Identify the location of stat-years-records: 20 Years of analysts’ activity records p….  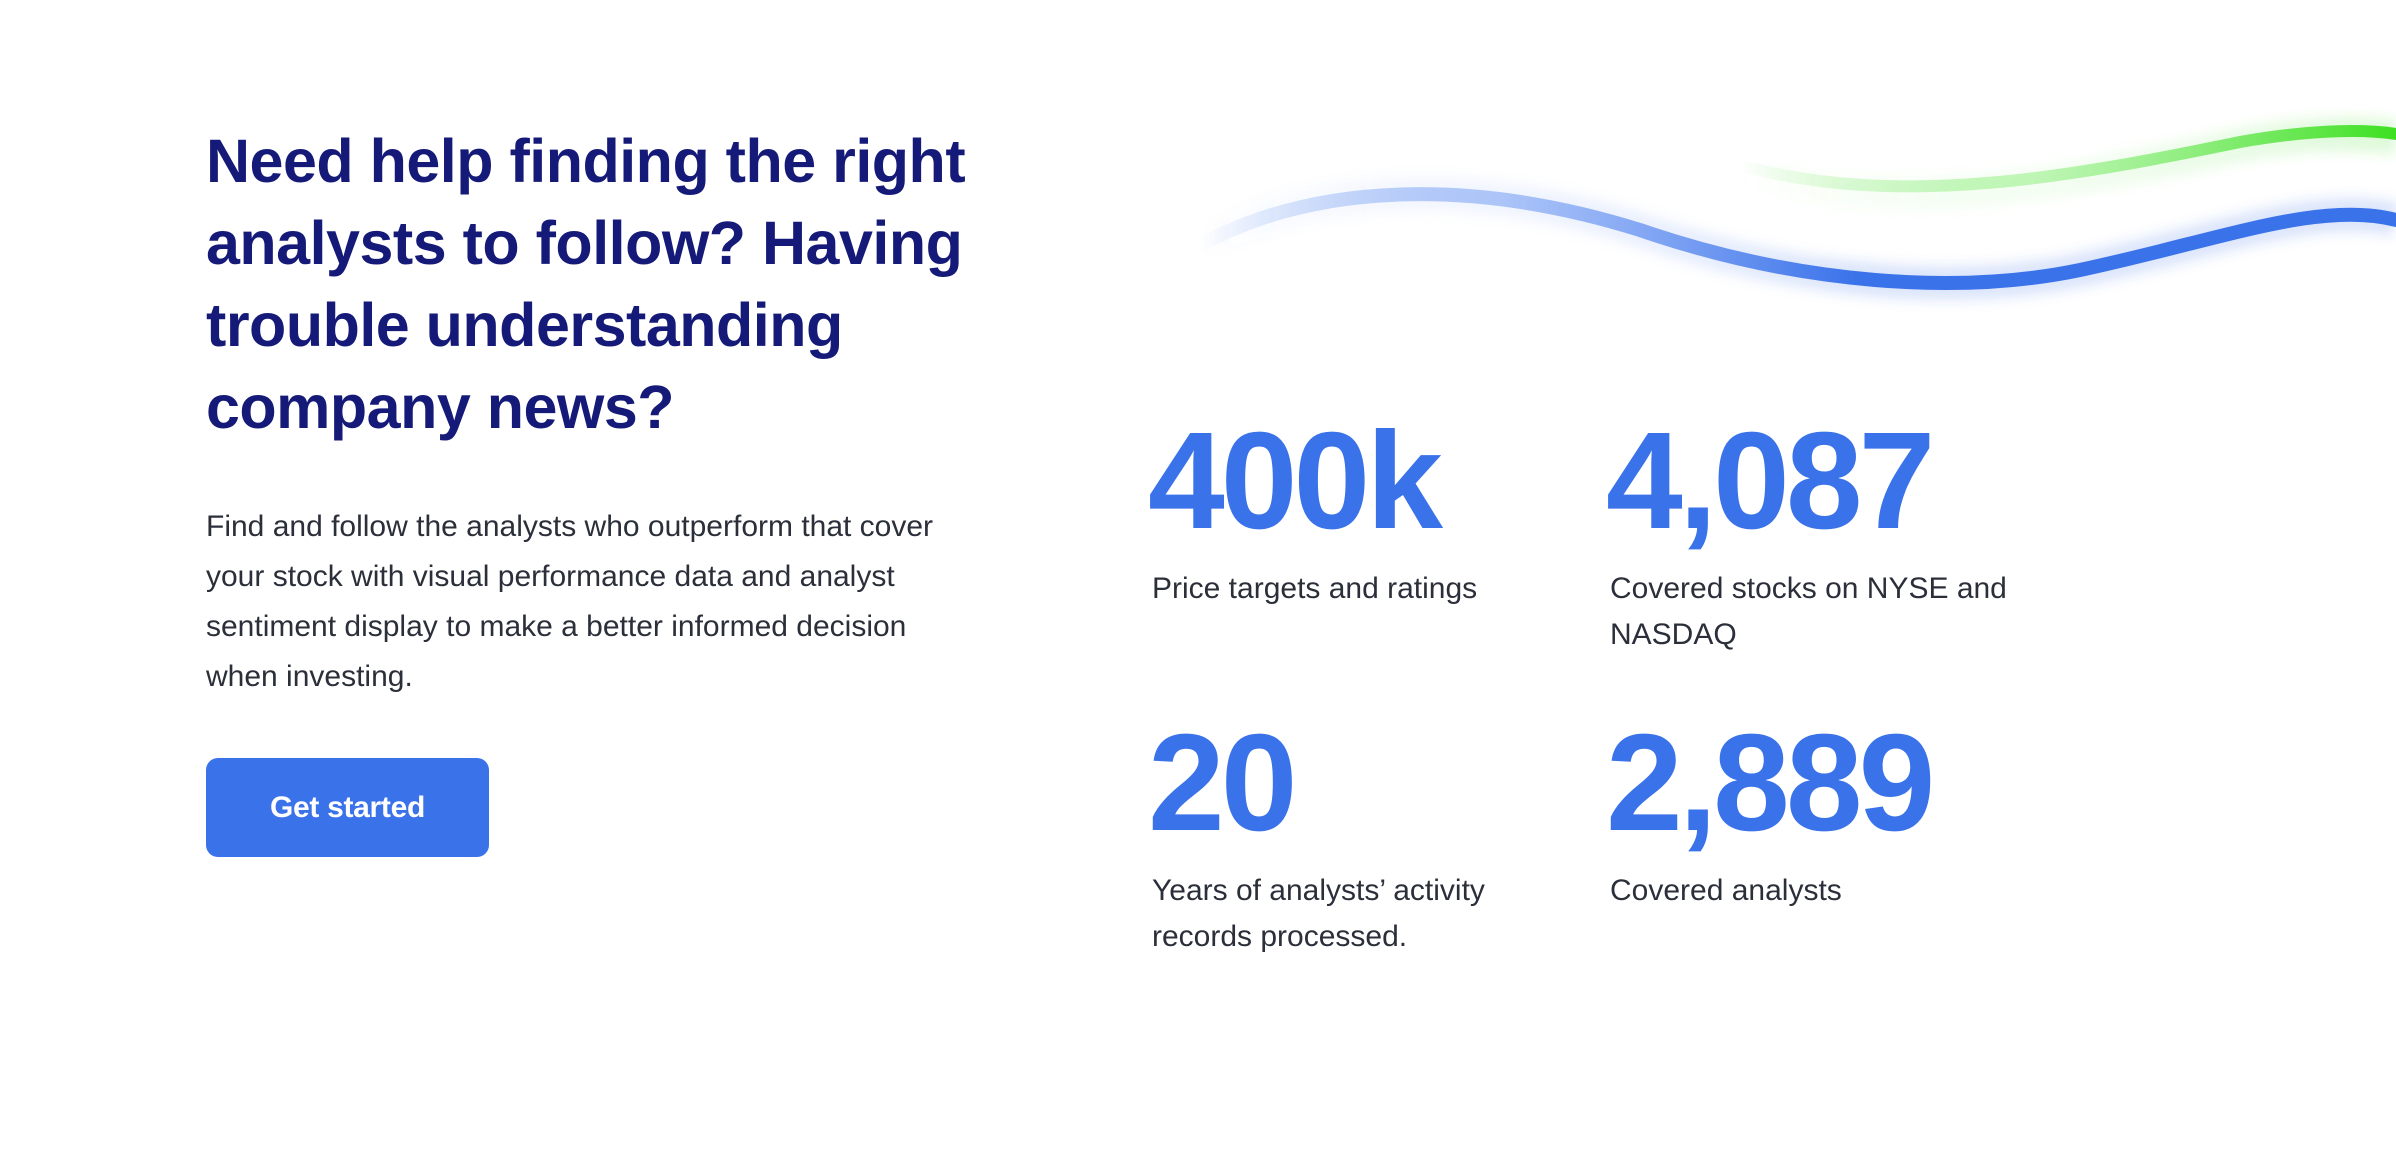
(1379, 839).